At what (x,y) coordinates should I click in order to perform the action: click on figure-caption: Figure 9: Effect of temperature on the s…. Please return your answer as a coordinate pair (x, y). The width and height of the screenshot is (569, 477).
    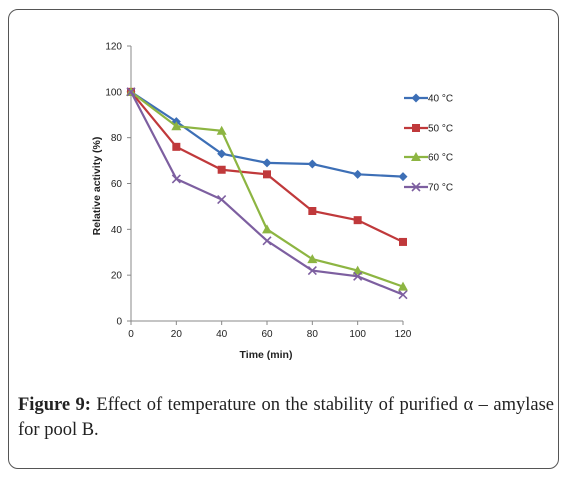
    Looking at the image, I should click on (286, 418).